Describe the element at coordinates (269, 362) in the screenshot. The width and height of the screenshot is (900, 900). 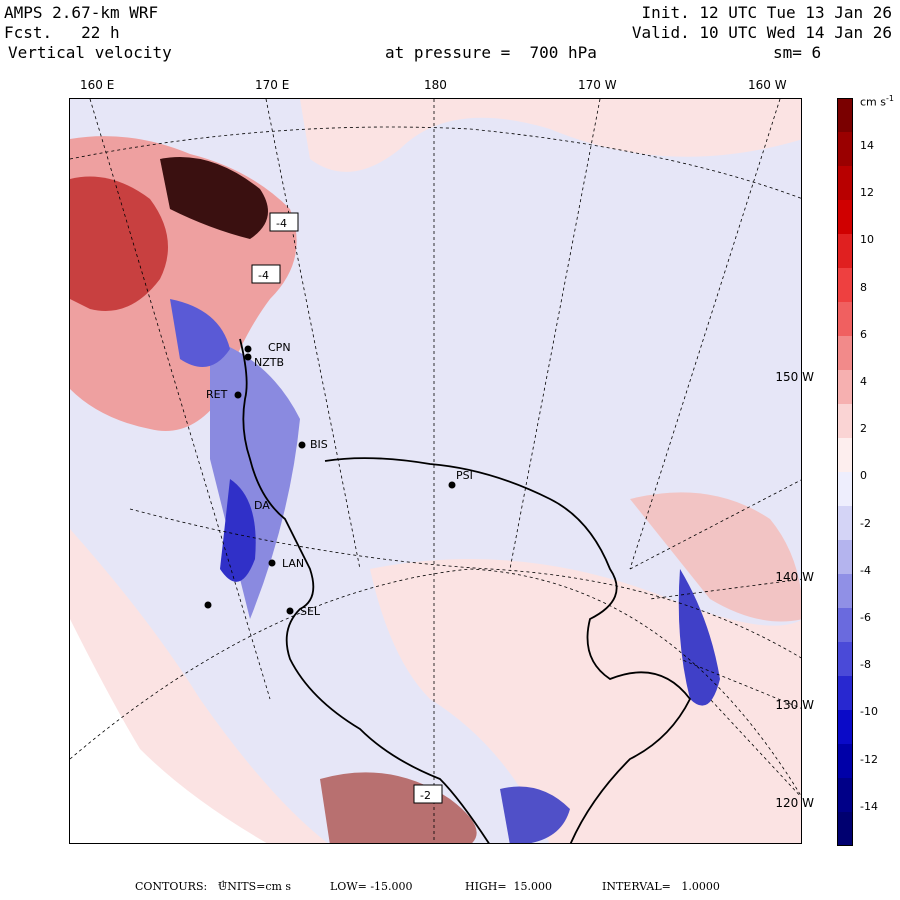
I see `station-label-nztb: NZTB` at that location.